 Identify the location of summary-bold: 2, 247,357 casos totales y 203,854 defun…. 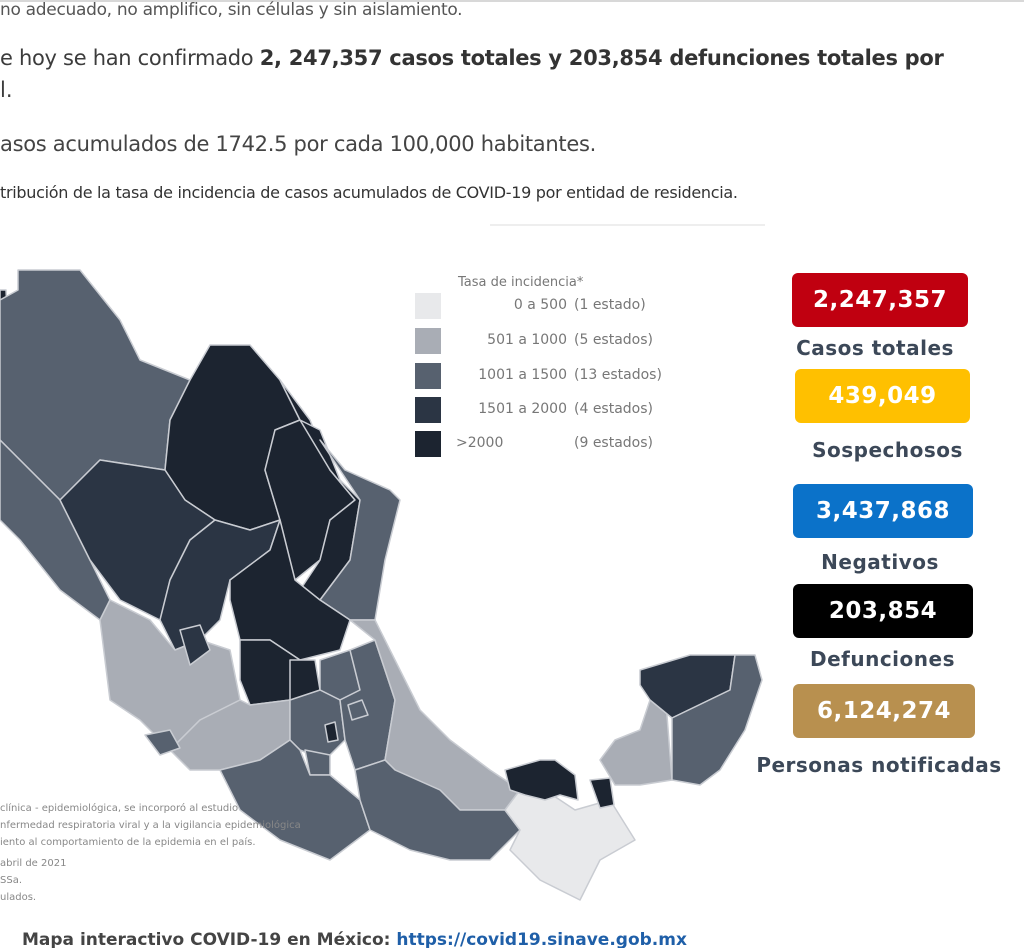
(601, 58).